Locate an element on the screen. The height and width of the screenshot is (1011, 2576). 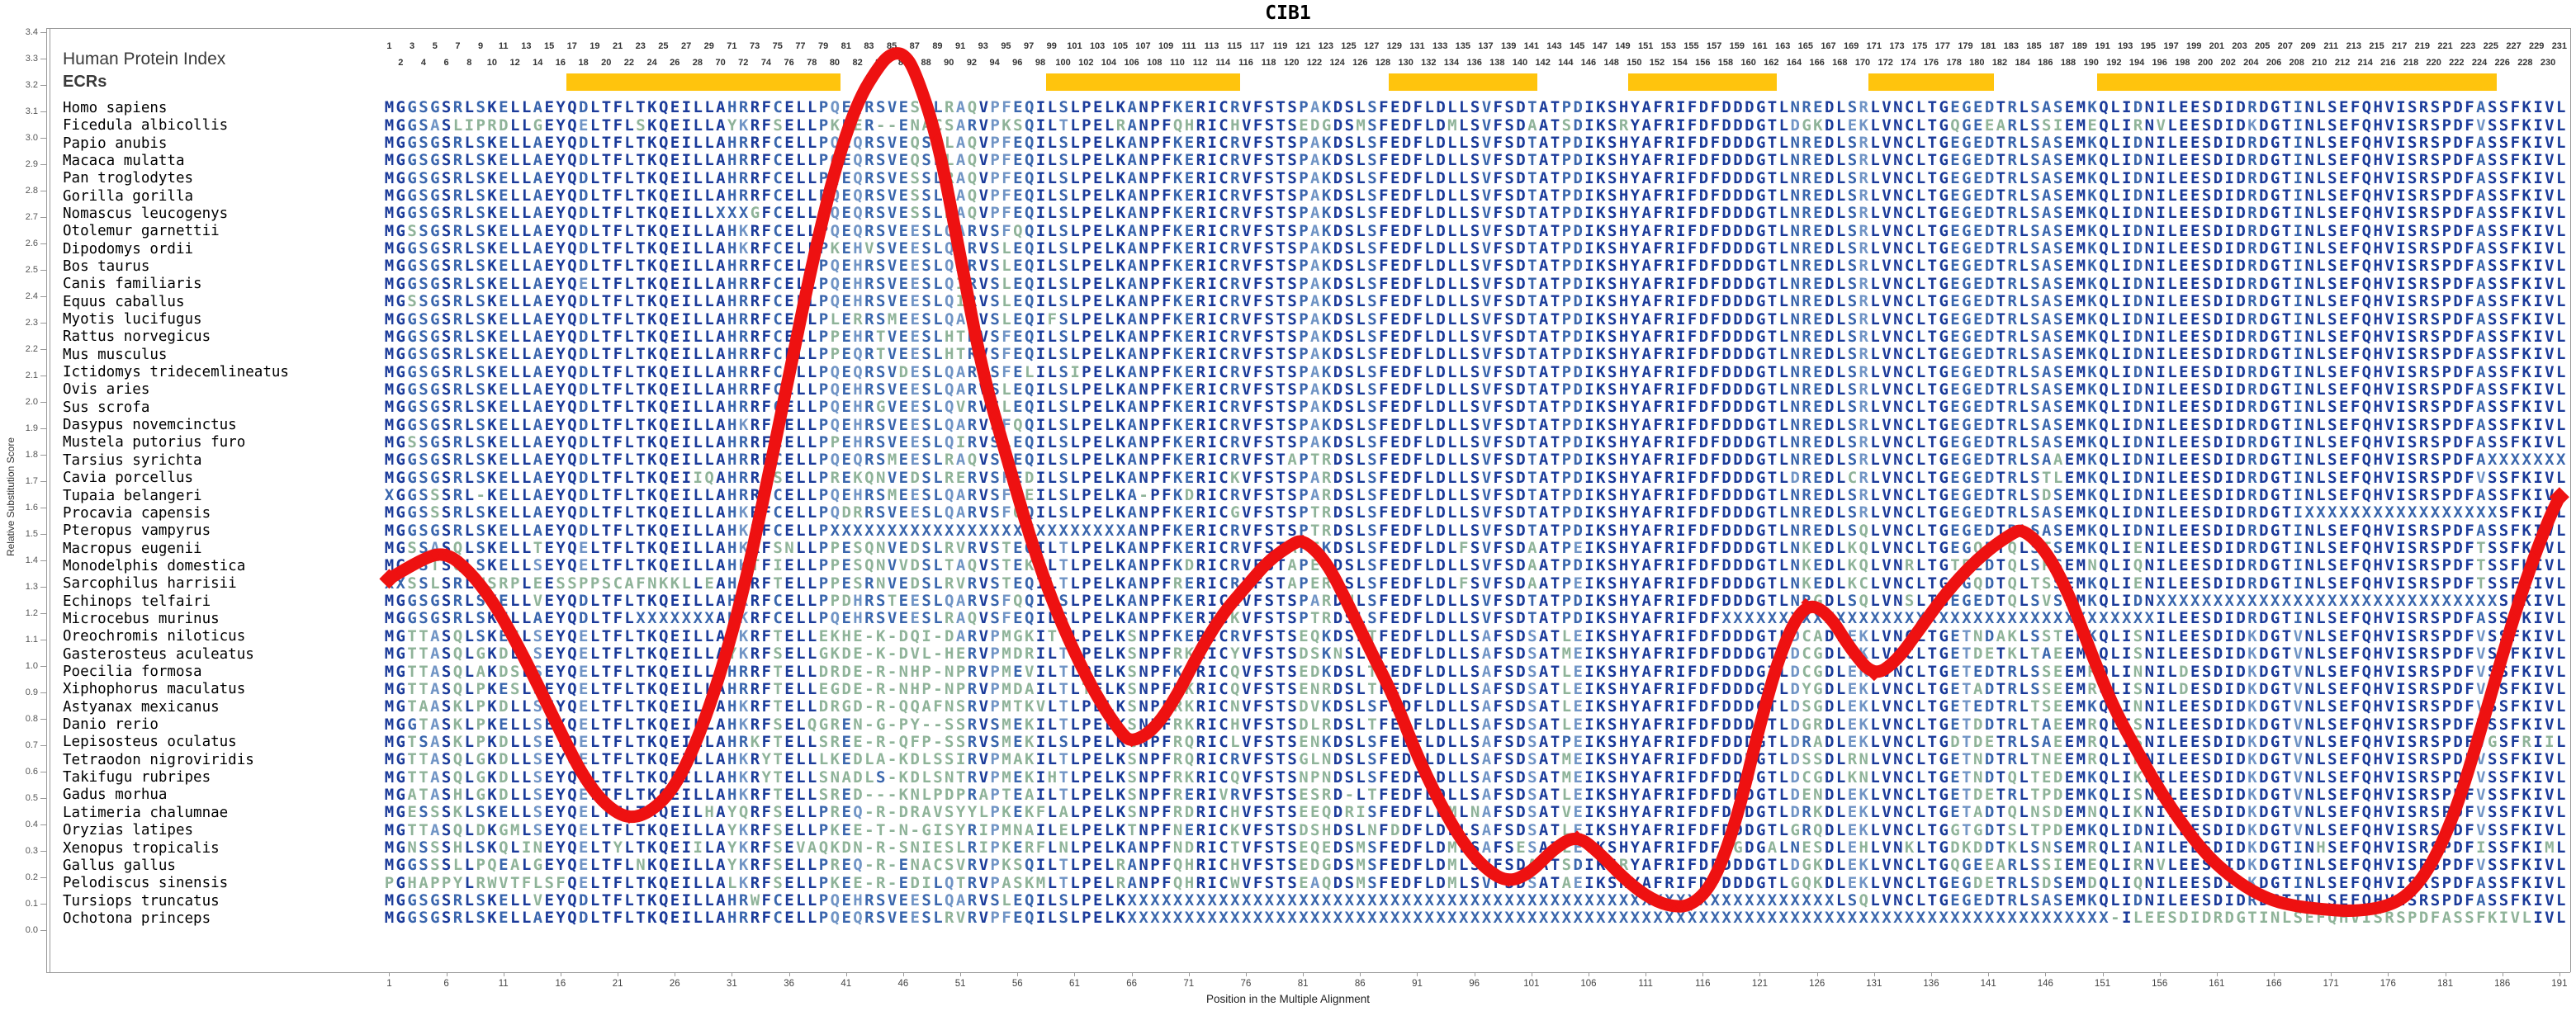
residue-index-number: 5 is located at coordinates (435, 46).